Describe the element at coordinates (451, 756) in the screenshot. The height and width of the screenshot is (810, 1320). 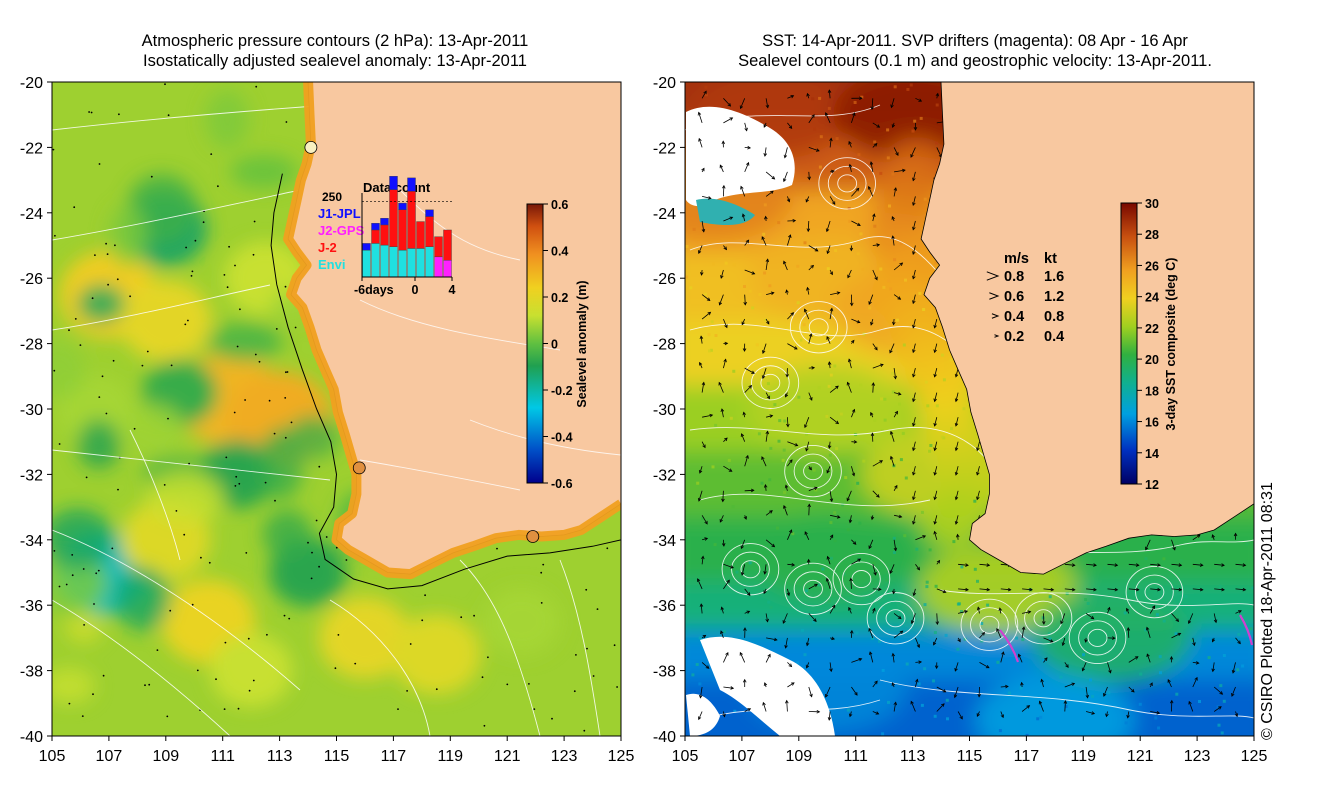
I see `x-tick-label: 119` at that location.